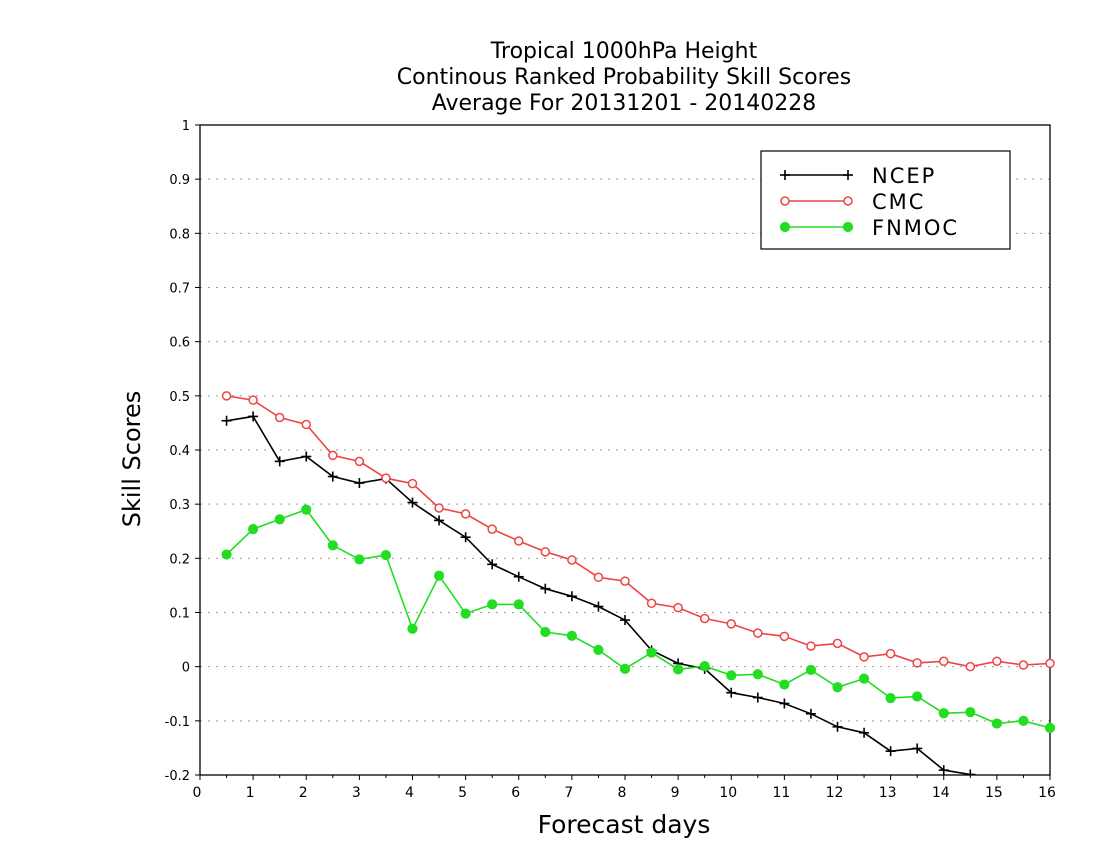 This screenshot has width=1100, height=854. I want to click on legend-box, so click(885, 200).